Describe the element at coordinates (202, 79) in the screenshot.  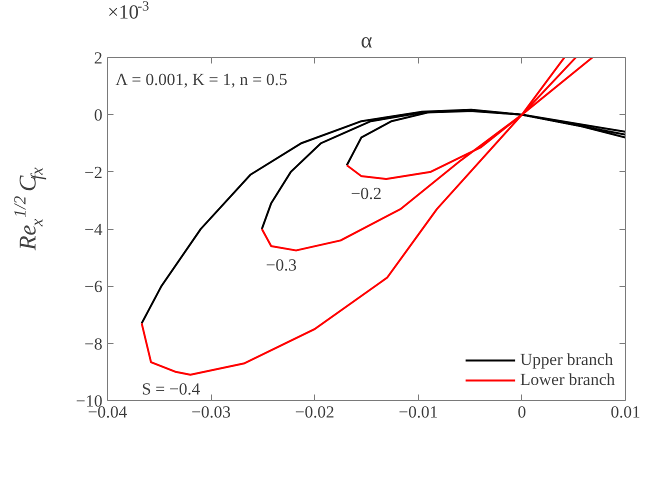
I see `annotation: Λ = 0.001, K = 1, n = 0.5` at that location.